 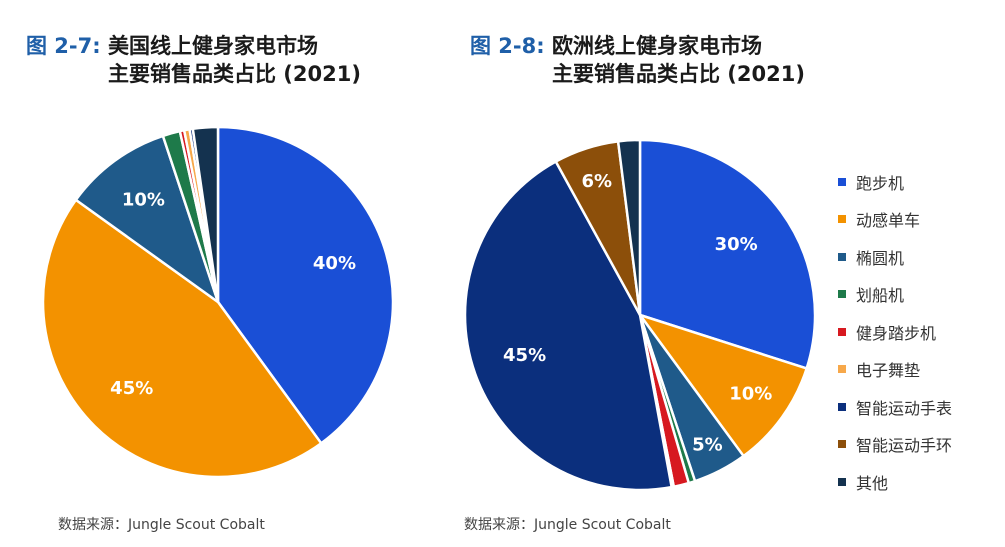 I want to click on legend-label: 跑步机, so click(x=880, y=183).